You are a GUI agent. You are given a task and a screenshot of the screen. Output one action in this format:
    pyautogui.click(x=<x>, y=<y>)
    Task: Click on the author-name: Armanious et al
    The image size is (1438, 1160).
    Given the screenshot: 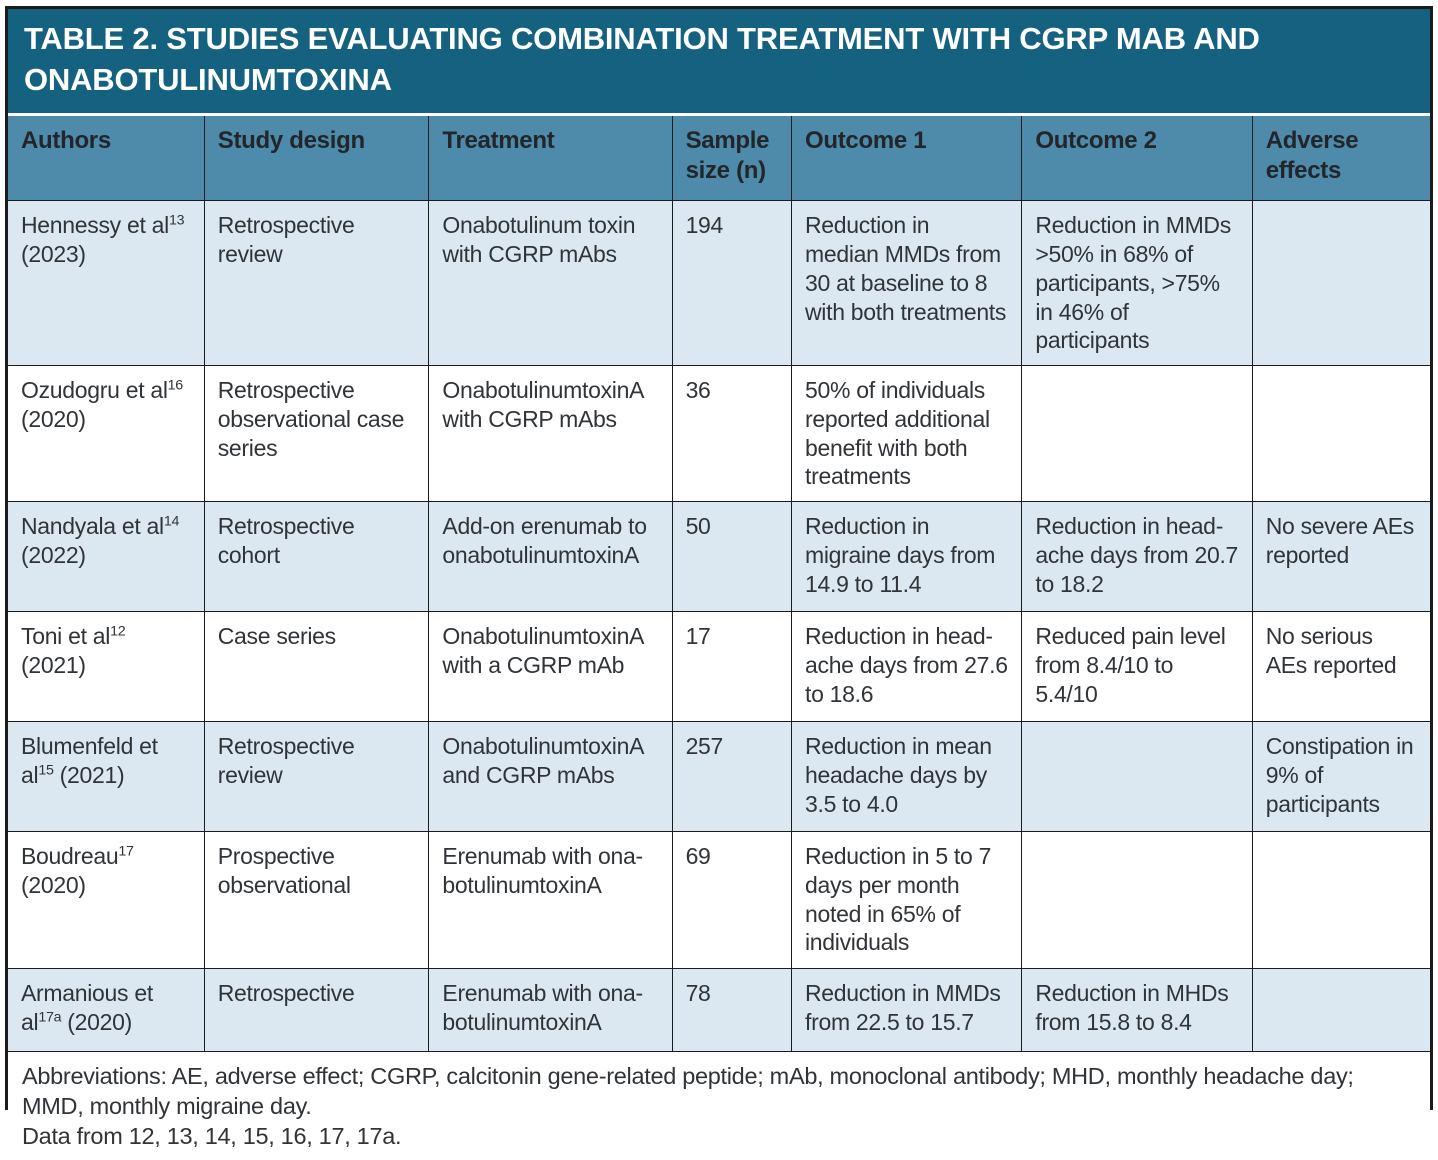 What is the action you would take?
    pyautogui.click(x=87, y=1007)
    